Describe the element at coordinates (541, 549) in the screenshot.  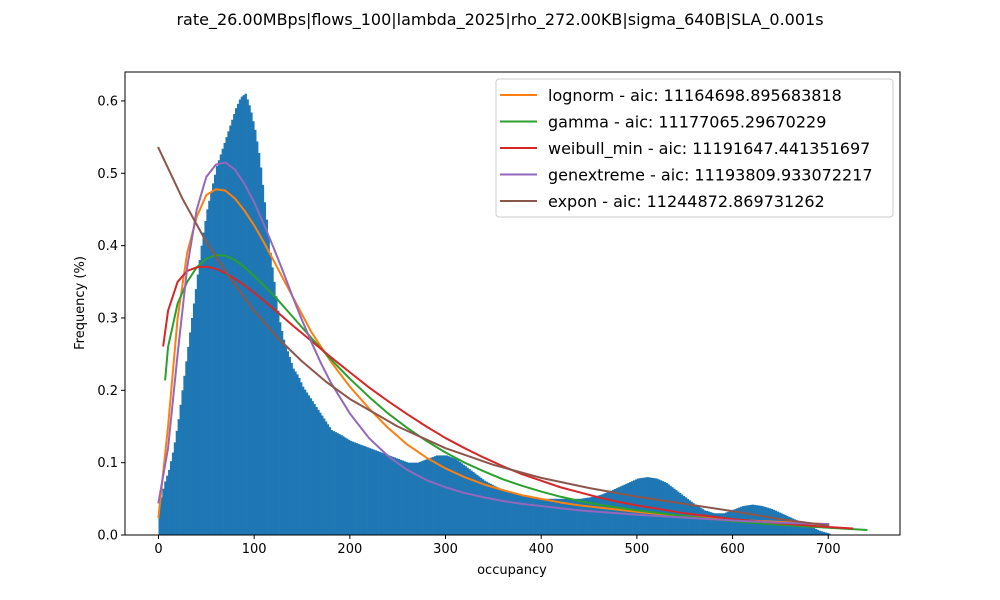
I see `x-tick-label: 400` at that location.